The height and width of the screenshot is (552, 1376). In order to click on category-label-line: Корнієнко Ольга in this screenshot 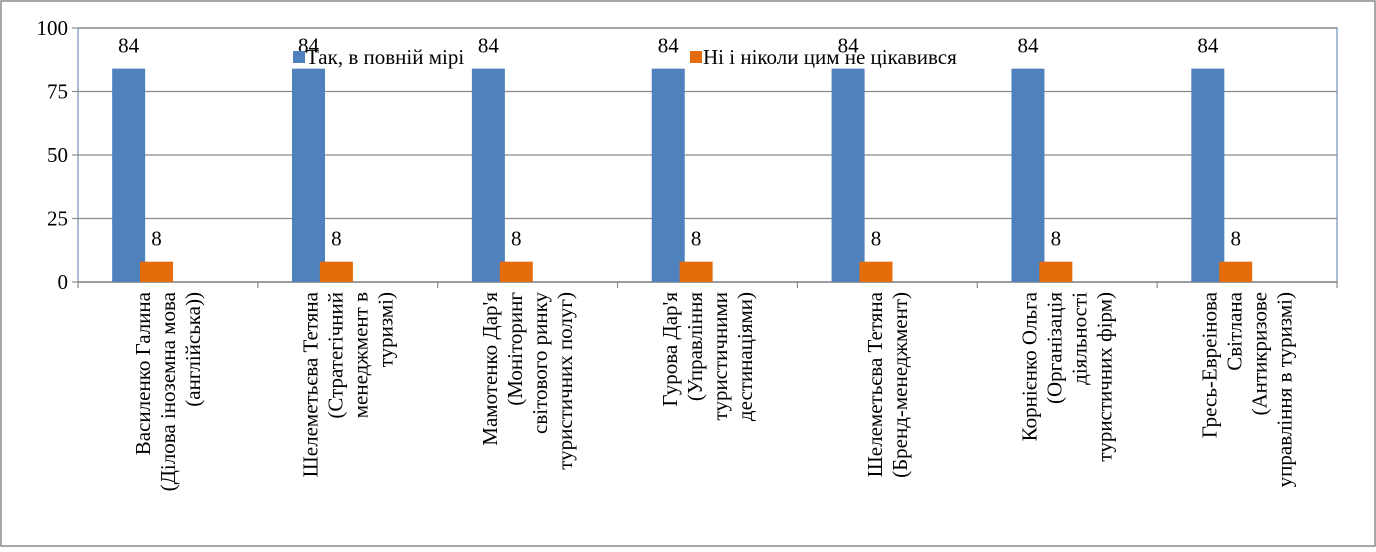, I will do `click(1030, 366)`.